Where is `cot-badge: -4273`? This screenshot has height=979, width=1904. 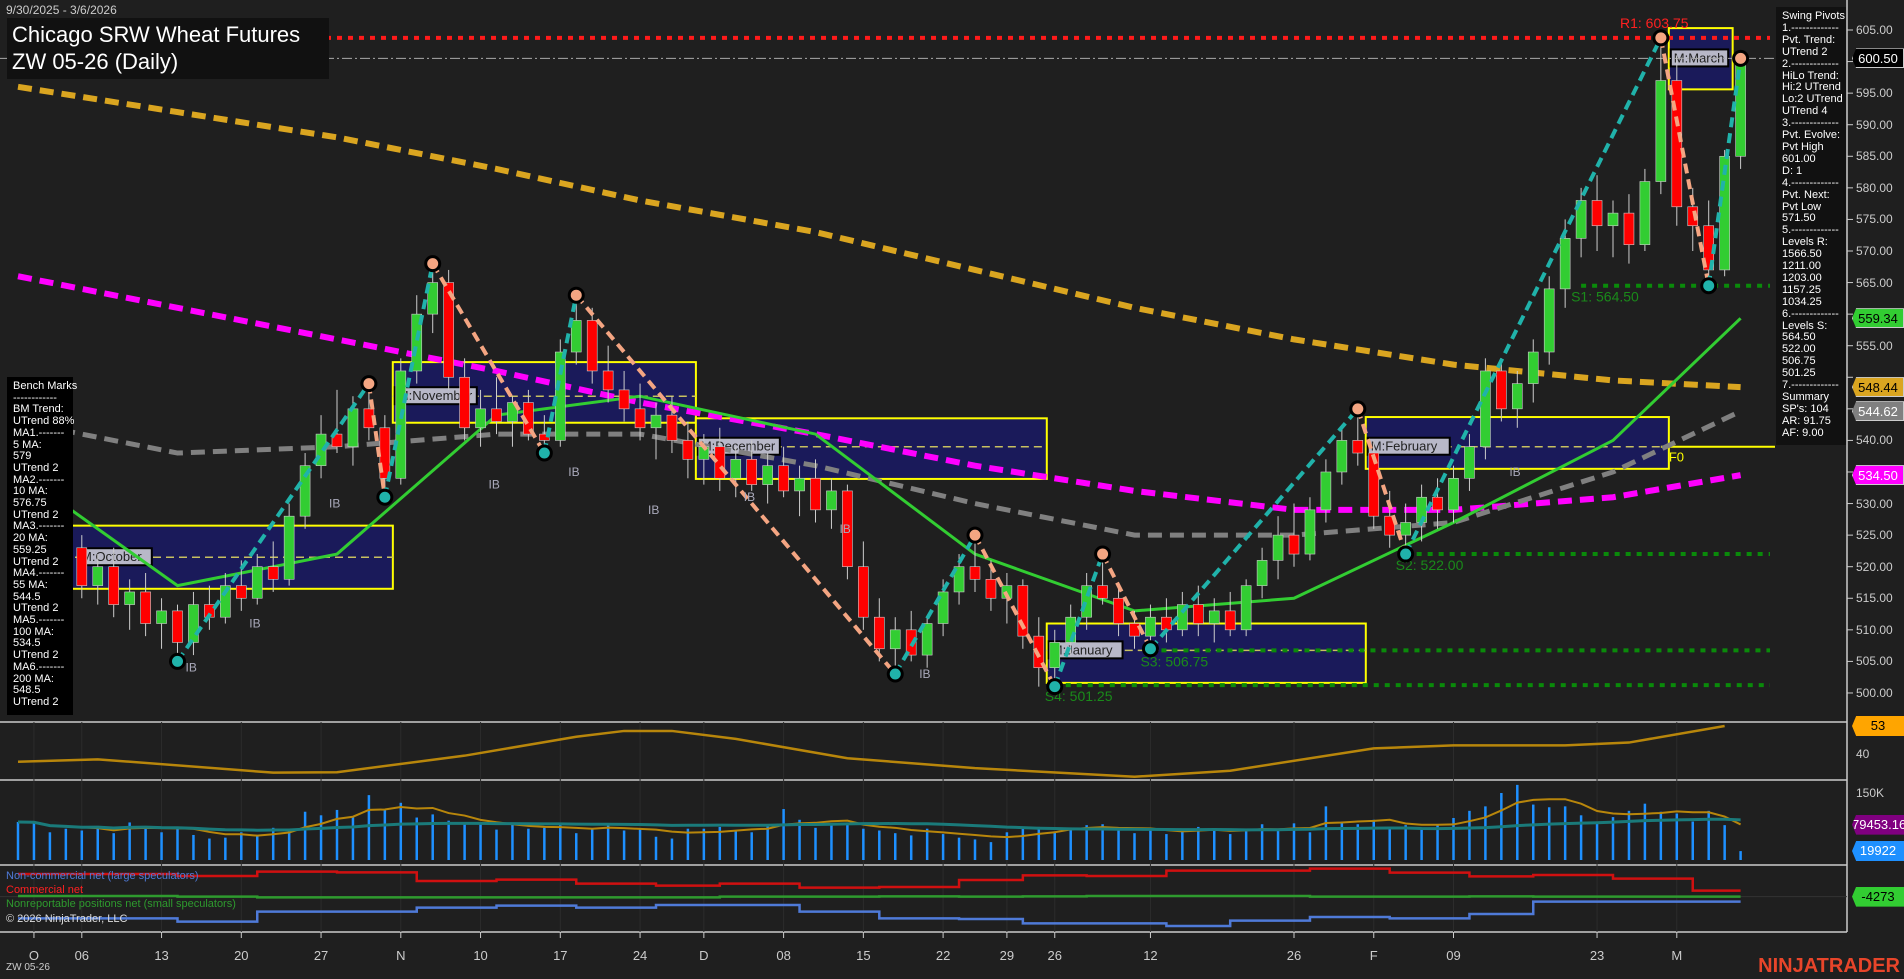
cot-badge: -4273 is located at coordinates (1878, 896).